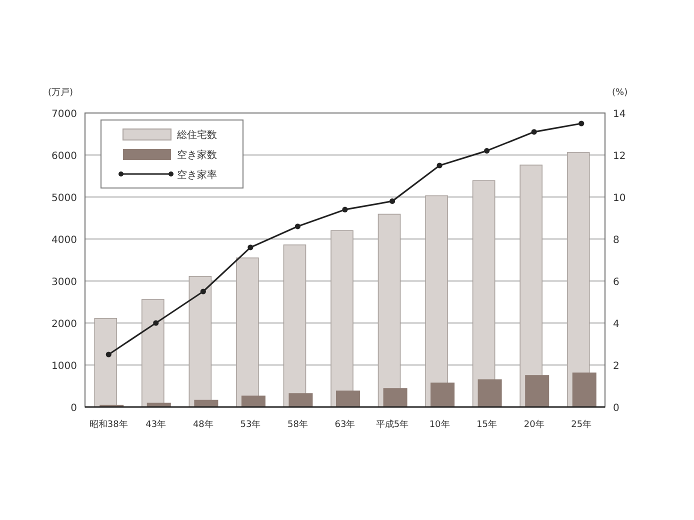 The image size is (694, 520). I want to click on y-tick-label: 3000, so click(64, 282).